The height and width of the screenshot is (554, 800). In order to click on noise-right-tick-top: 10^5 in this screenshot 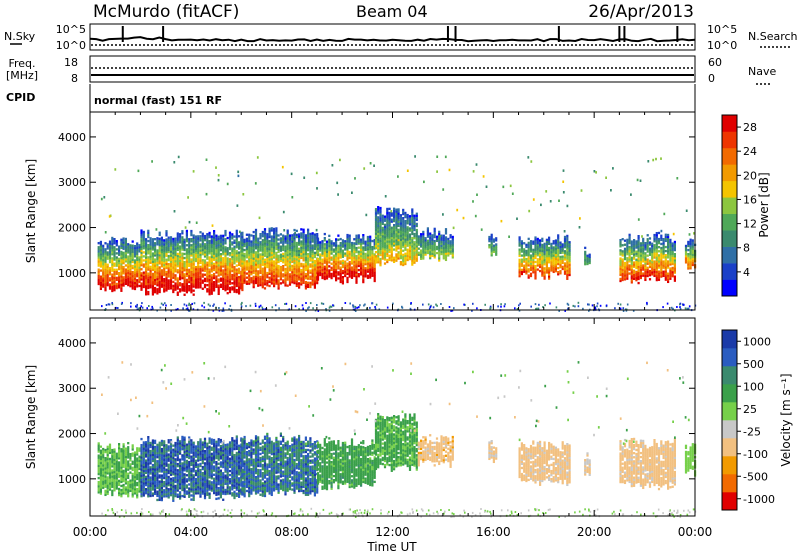, I will do `click(722, 29)`.